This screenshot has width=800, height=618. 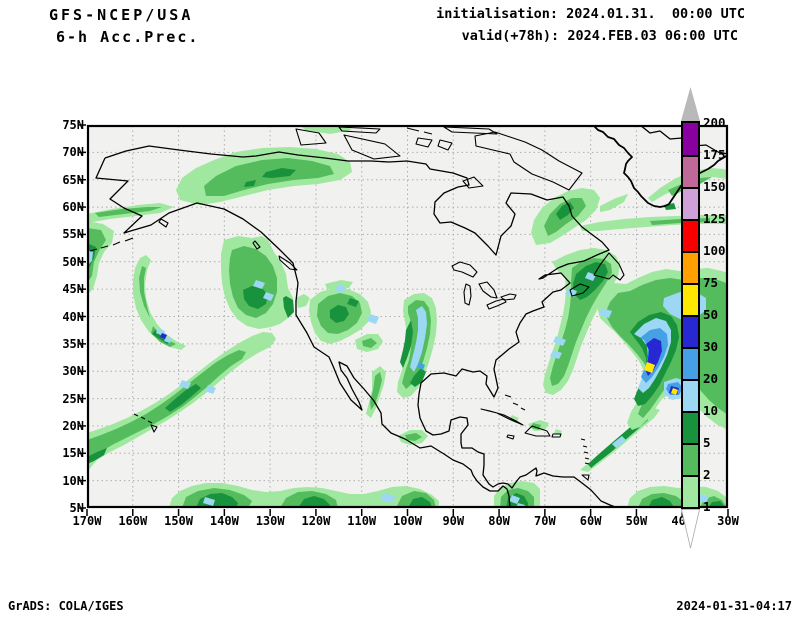 What do you see at coordinates (499, 521) in the screenshot?
I see `lon-tick-label: 80W` at bounding box center [499, 521].